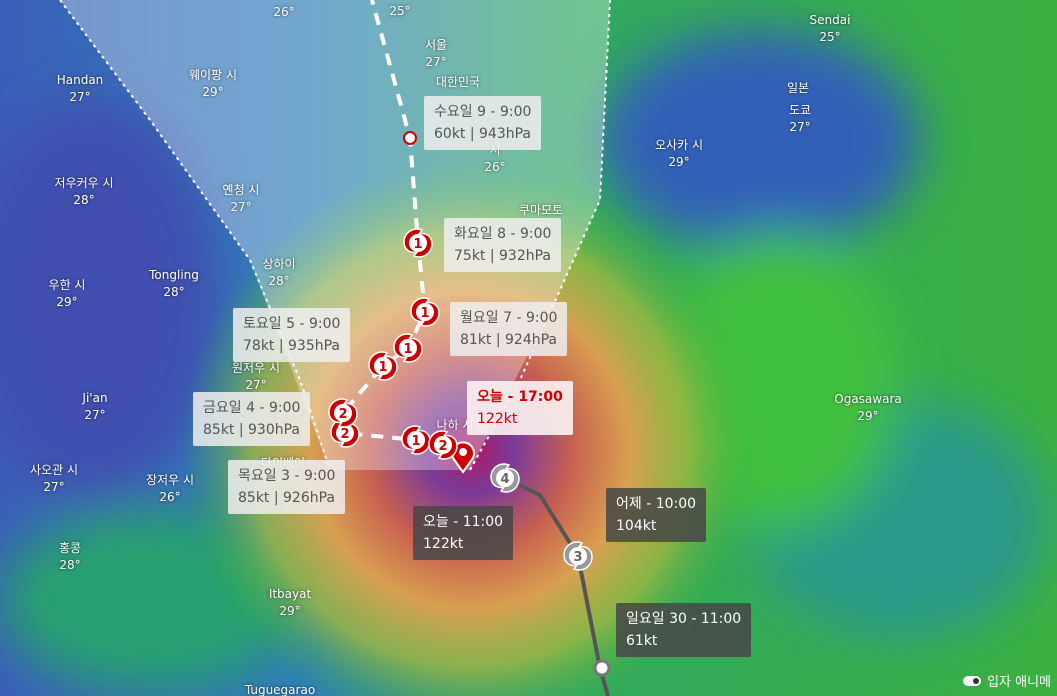 Image resolution: width=1057 pixels, height=696 pixels. What do you see at coordinates (279, 264) in the screenshot?
I see `city-name: 상하이` at bounding box center [279, 264].